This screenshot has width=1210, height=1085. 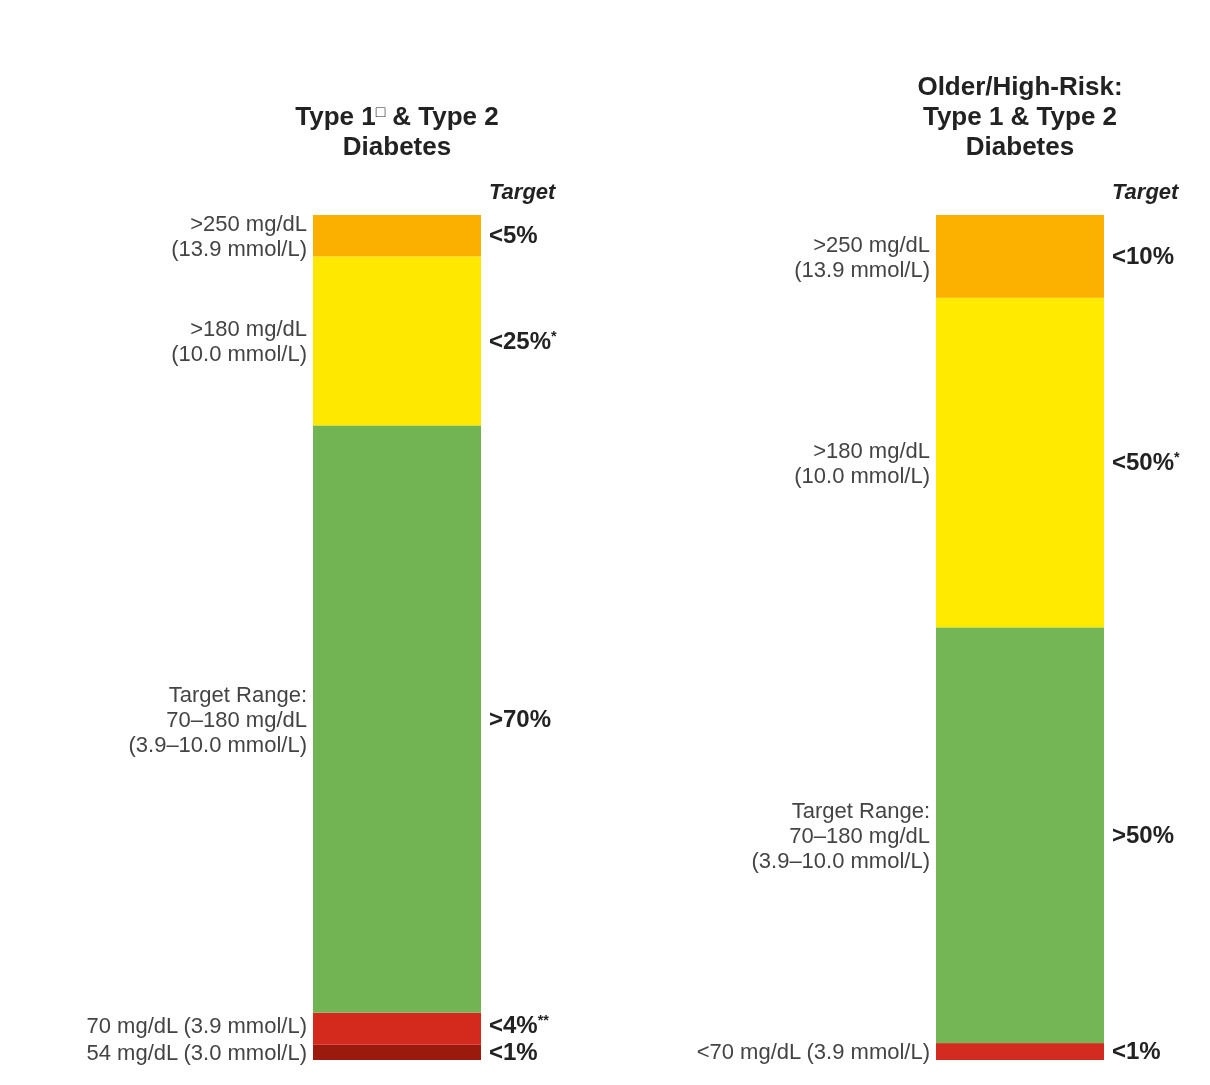 I want to click on text: <10%, so click(x=1143, y=256).